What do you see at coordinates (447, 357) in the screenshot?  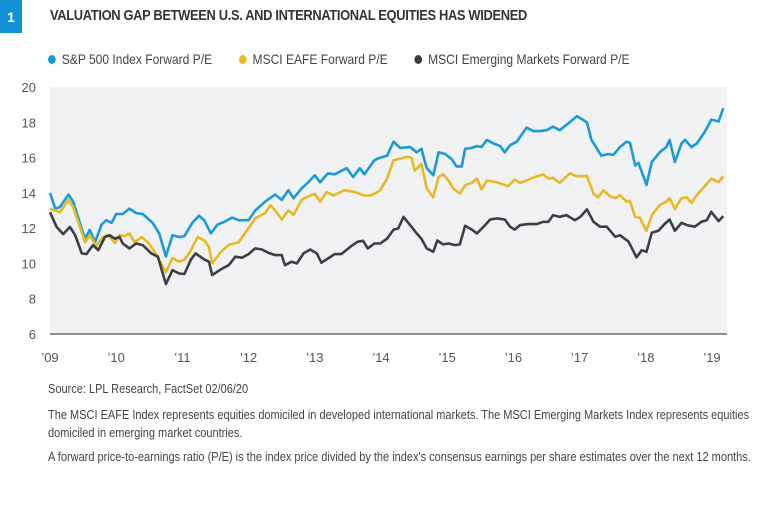 I see `x-tick-label: ’15` at bounding box center [447, 357].